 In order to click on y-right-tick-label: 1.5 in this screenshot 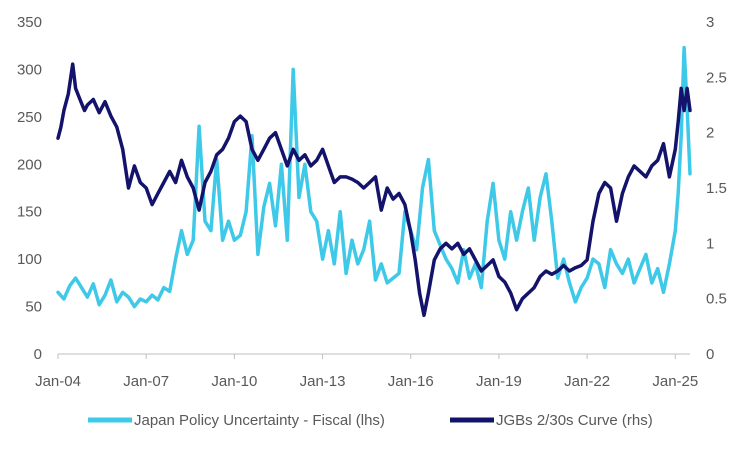, I will do `click(716, 188)`.